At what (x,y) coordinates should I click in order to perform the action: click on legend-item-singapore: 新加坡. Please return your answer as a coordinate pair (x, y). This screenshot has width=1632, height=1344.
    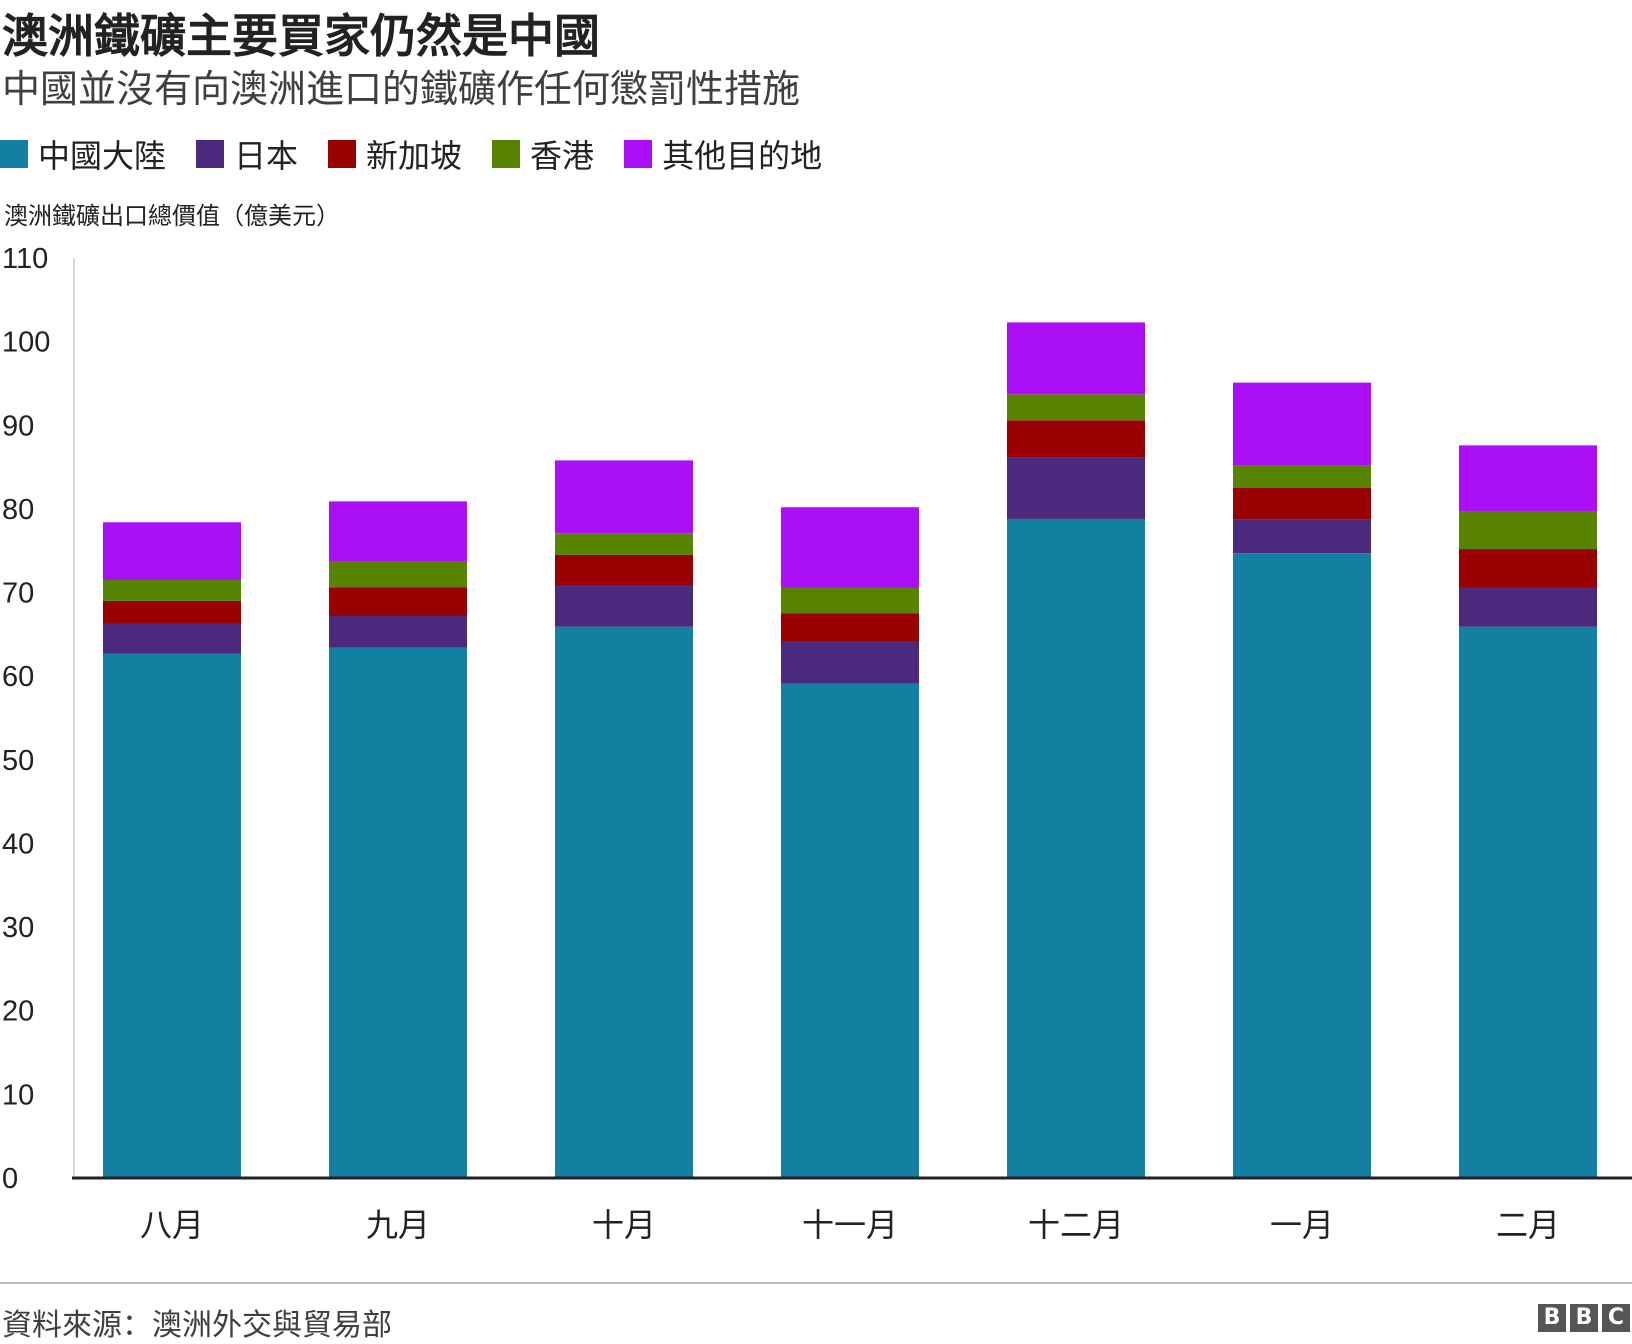
    Looking at the image, I should click on (395, 154).